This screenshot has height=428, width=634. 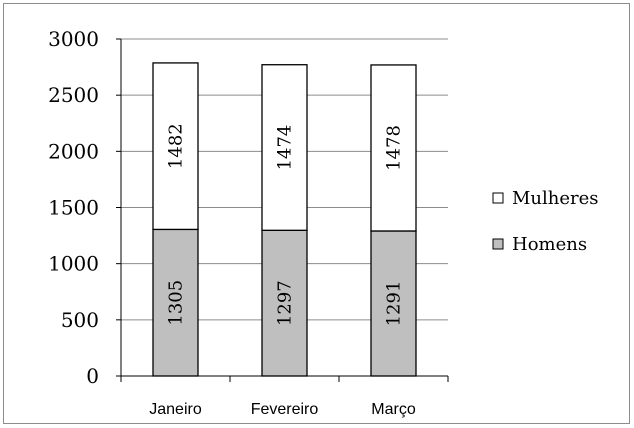 I want to click on y-tick-label: 0, so click(x=92, y=376).